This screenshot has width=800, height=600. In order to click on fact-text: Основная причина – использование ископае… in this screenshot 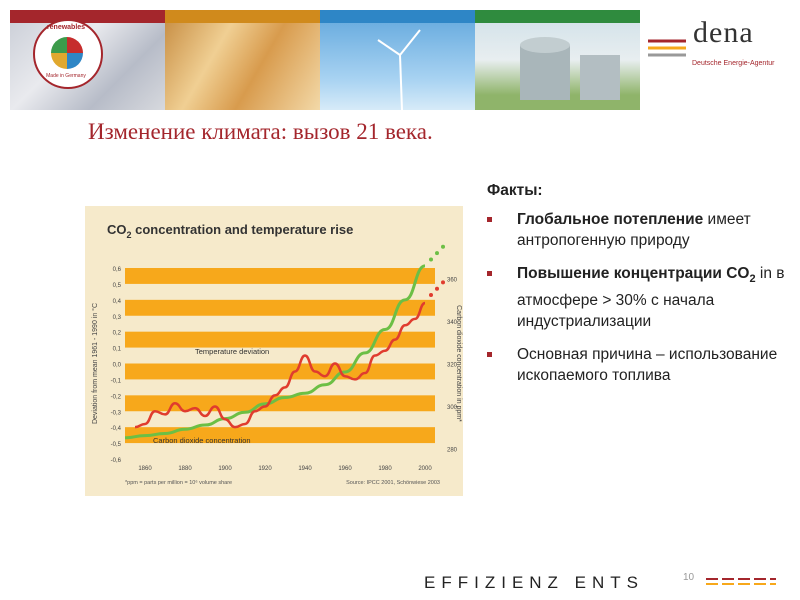, I will do `click(647, 365)`.